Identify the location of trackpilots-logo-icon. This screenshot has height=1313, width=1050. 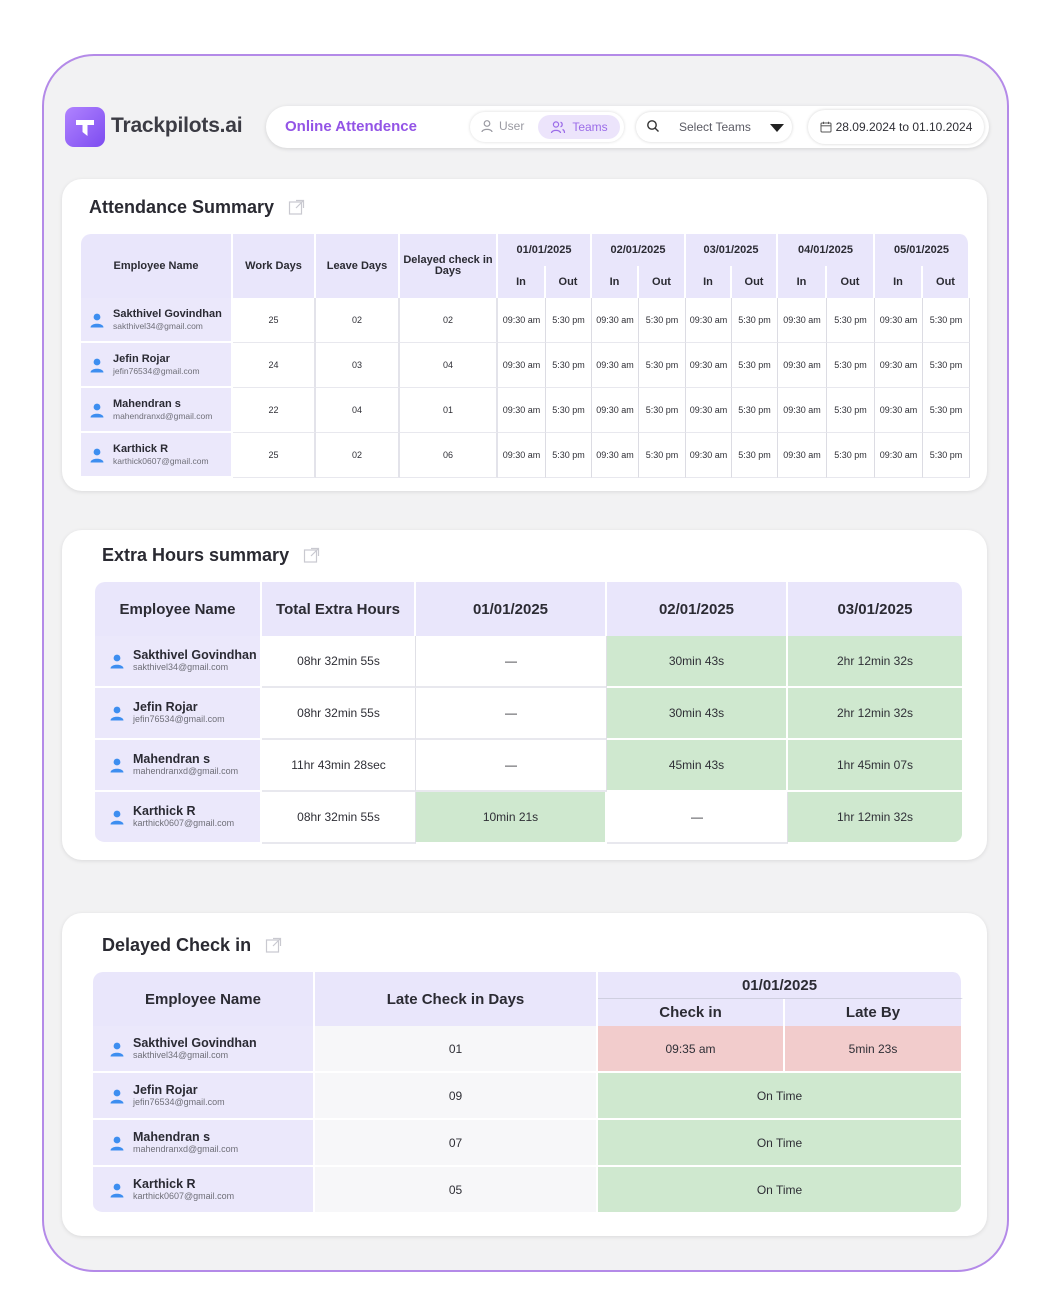
(85, 127).